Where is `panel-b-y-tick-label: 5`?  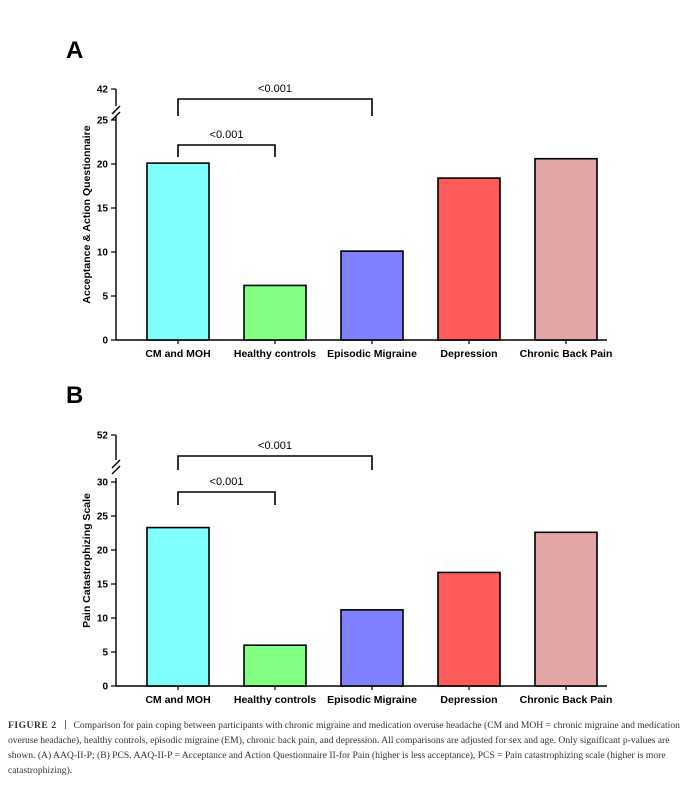
panel-b-y-tick-label: 5 is located at coordinates (105, 653).